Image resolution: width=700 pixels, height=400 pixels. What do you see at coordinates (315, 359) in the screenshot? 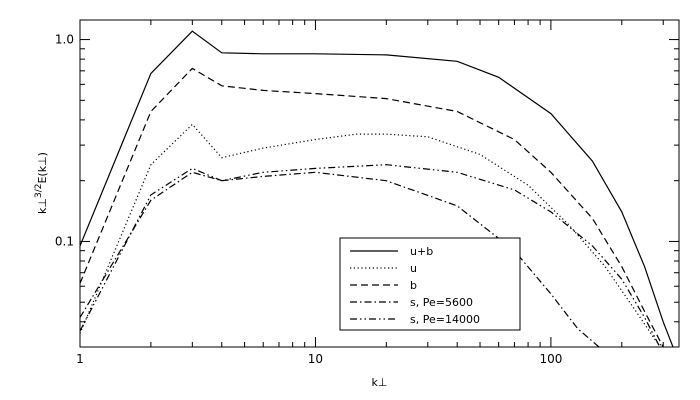
I see `x-tick-label: 10` at bounding box center [315, 359].